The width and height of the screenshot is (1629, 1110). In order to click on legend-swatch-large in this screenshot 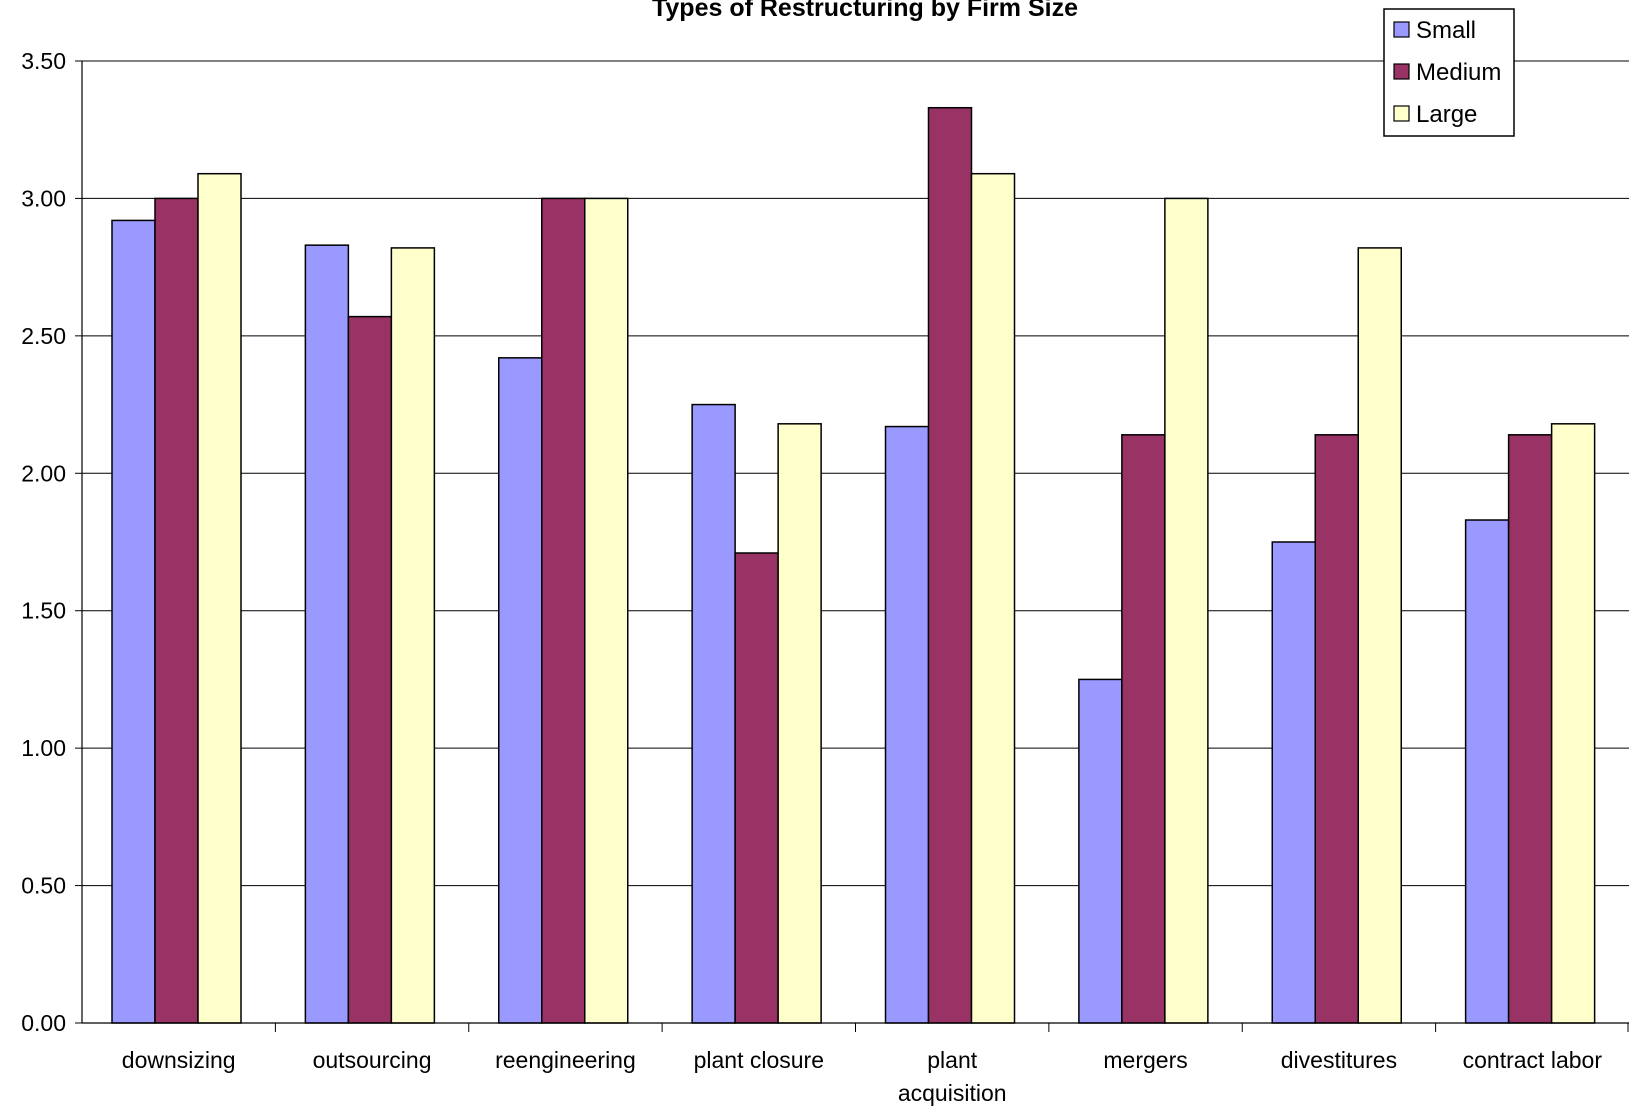, I will do `click(1401, 113)`.